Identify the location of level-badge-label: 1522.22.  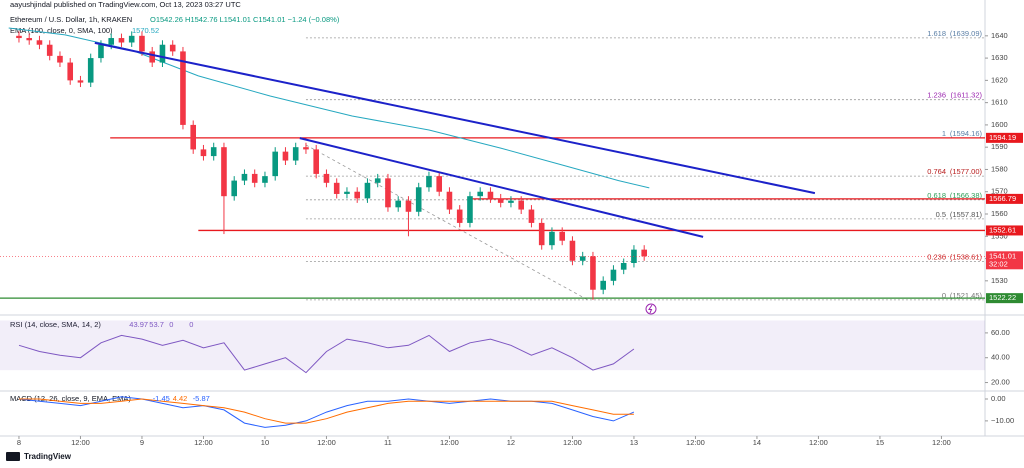
(1002, 297).